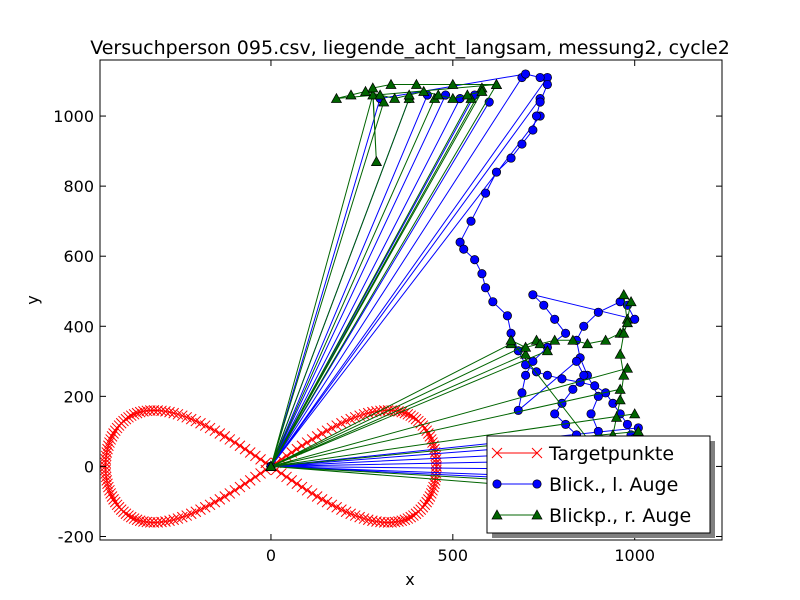 The height and width of the screenshot is (600, 800). I want to click on legend-label-1: Targetpunkte, so click(611, 454).